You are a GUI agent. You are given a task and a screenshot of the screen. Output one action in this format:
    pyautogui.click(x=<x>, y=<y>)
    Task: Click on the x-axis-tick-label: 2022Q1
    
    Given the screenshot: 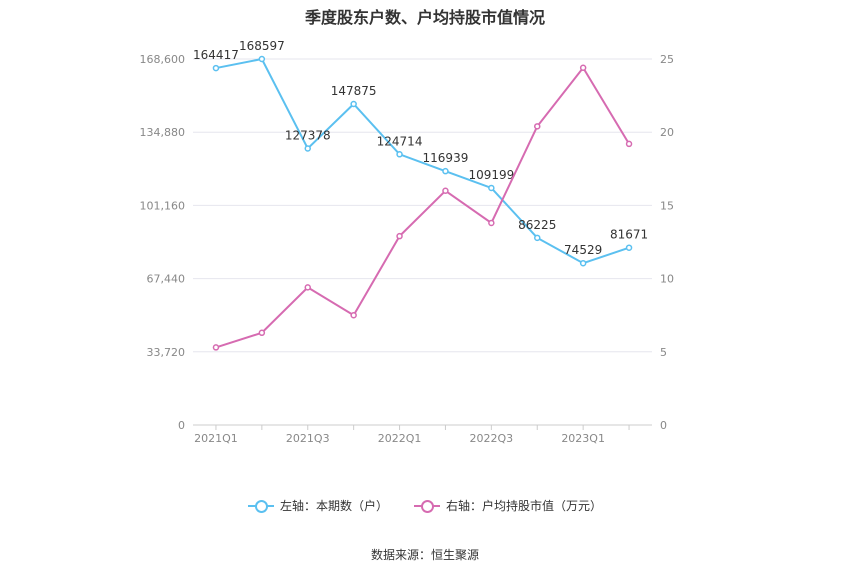 What is the action you would take?
    pyautogui.click(x=400, y=438)
    